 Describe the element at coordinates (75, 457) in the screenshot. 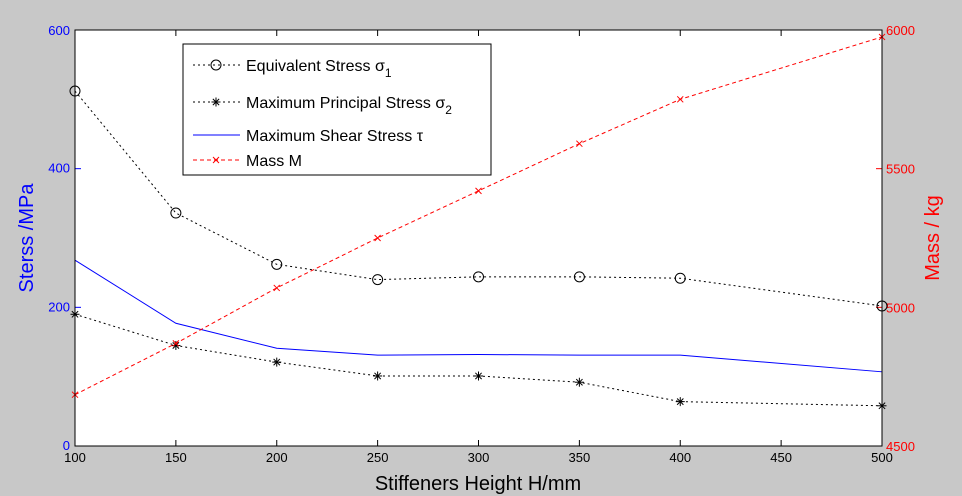

I see `x-tick-label: 100` at that location.